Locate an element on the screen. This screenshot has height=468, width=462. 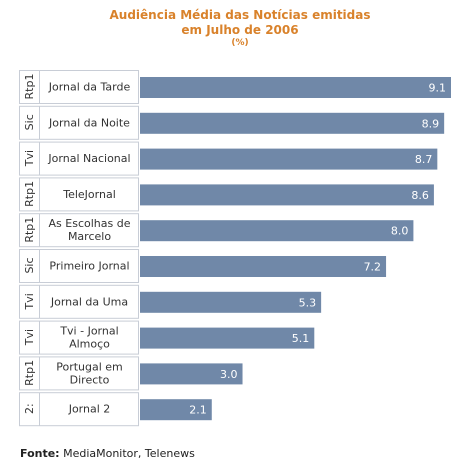
category-label: TeleJornal is located at coordinates (89, 194).